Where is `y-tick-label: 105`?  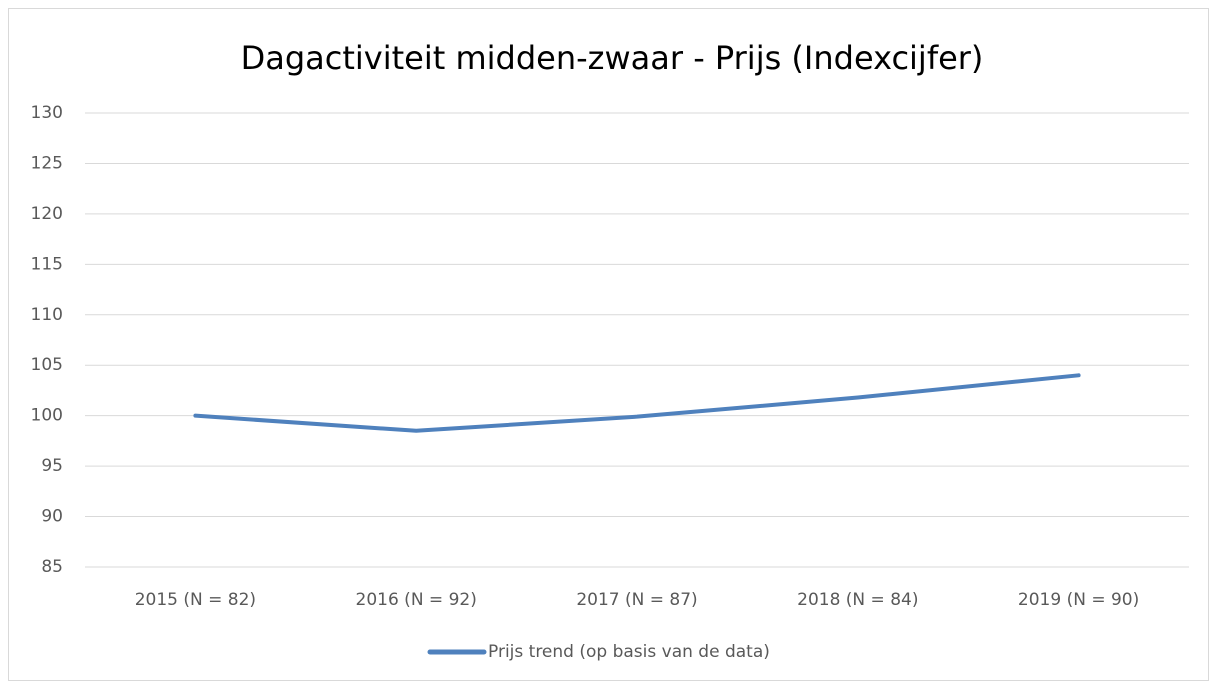
y-tick-label: 105 is located at coordinates (47, 365).